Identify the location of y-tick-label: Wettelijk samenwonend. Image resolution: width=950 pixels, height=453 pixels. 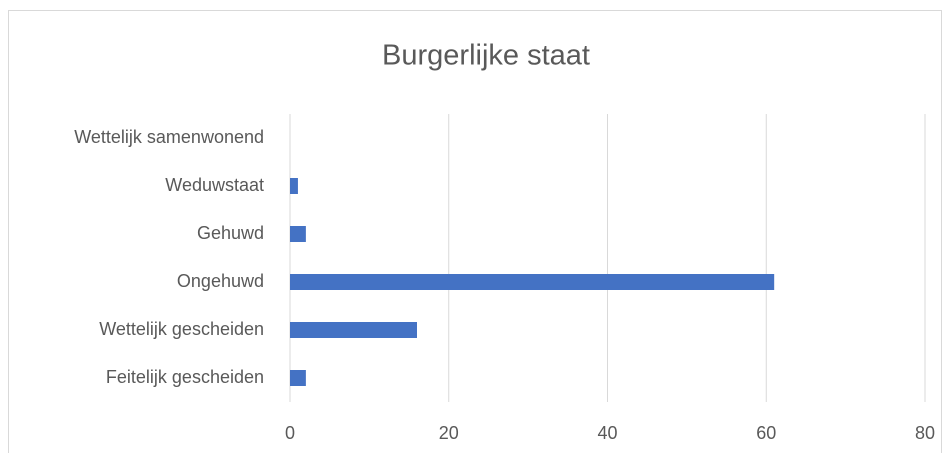
(169, 137).